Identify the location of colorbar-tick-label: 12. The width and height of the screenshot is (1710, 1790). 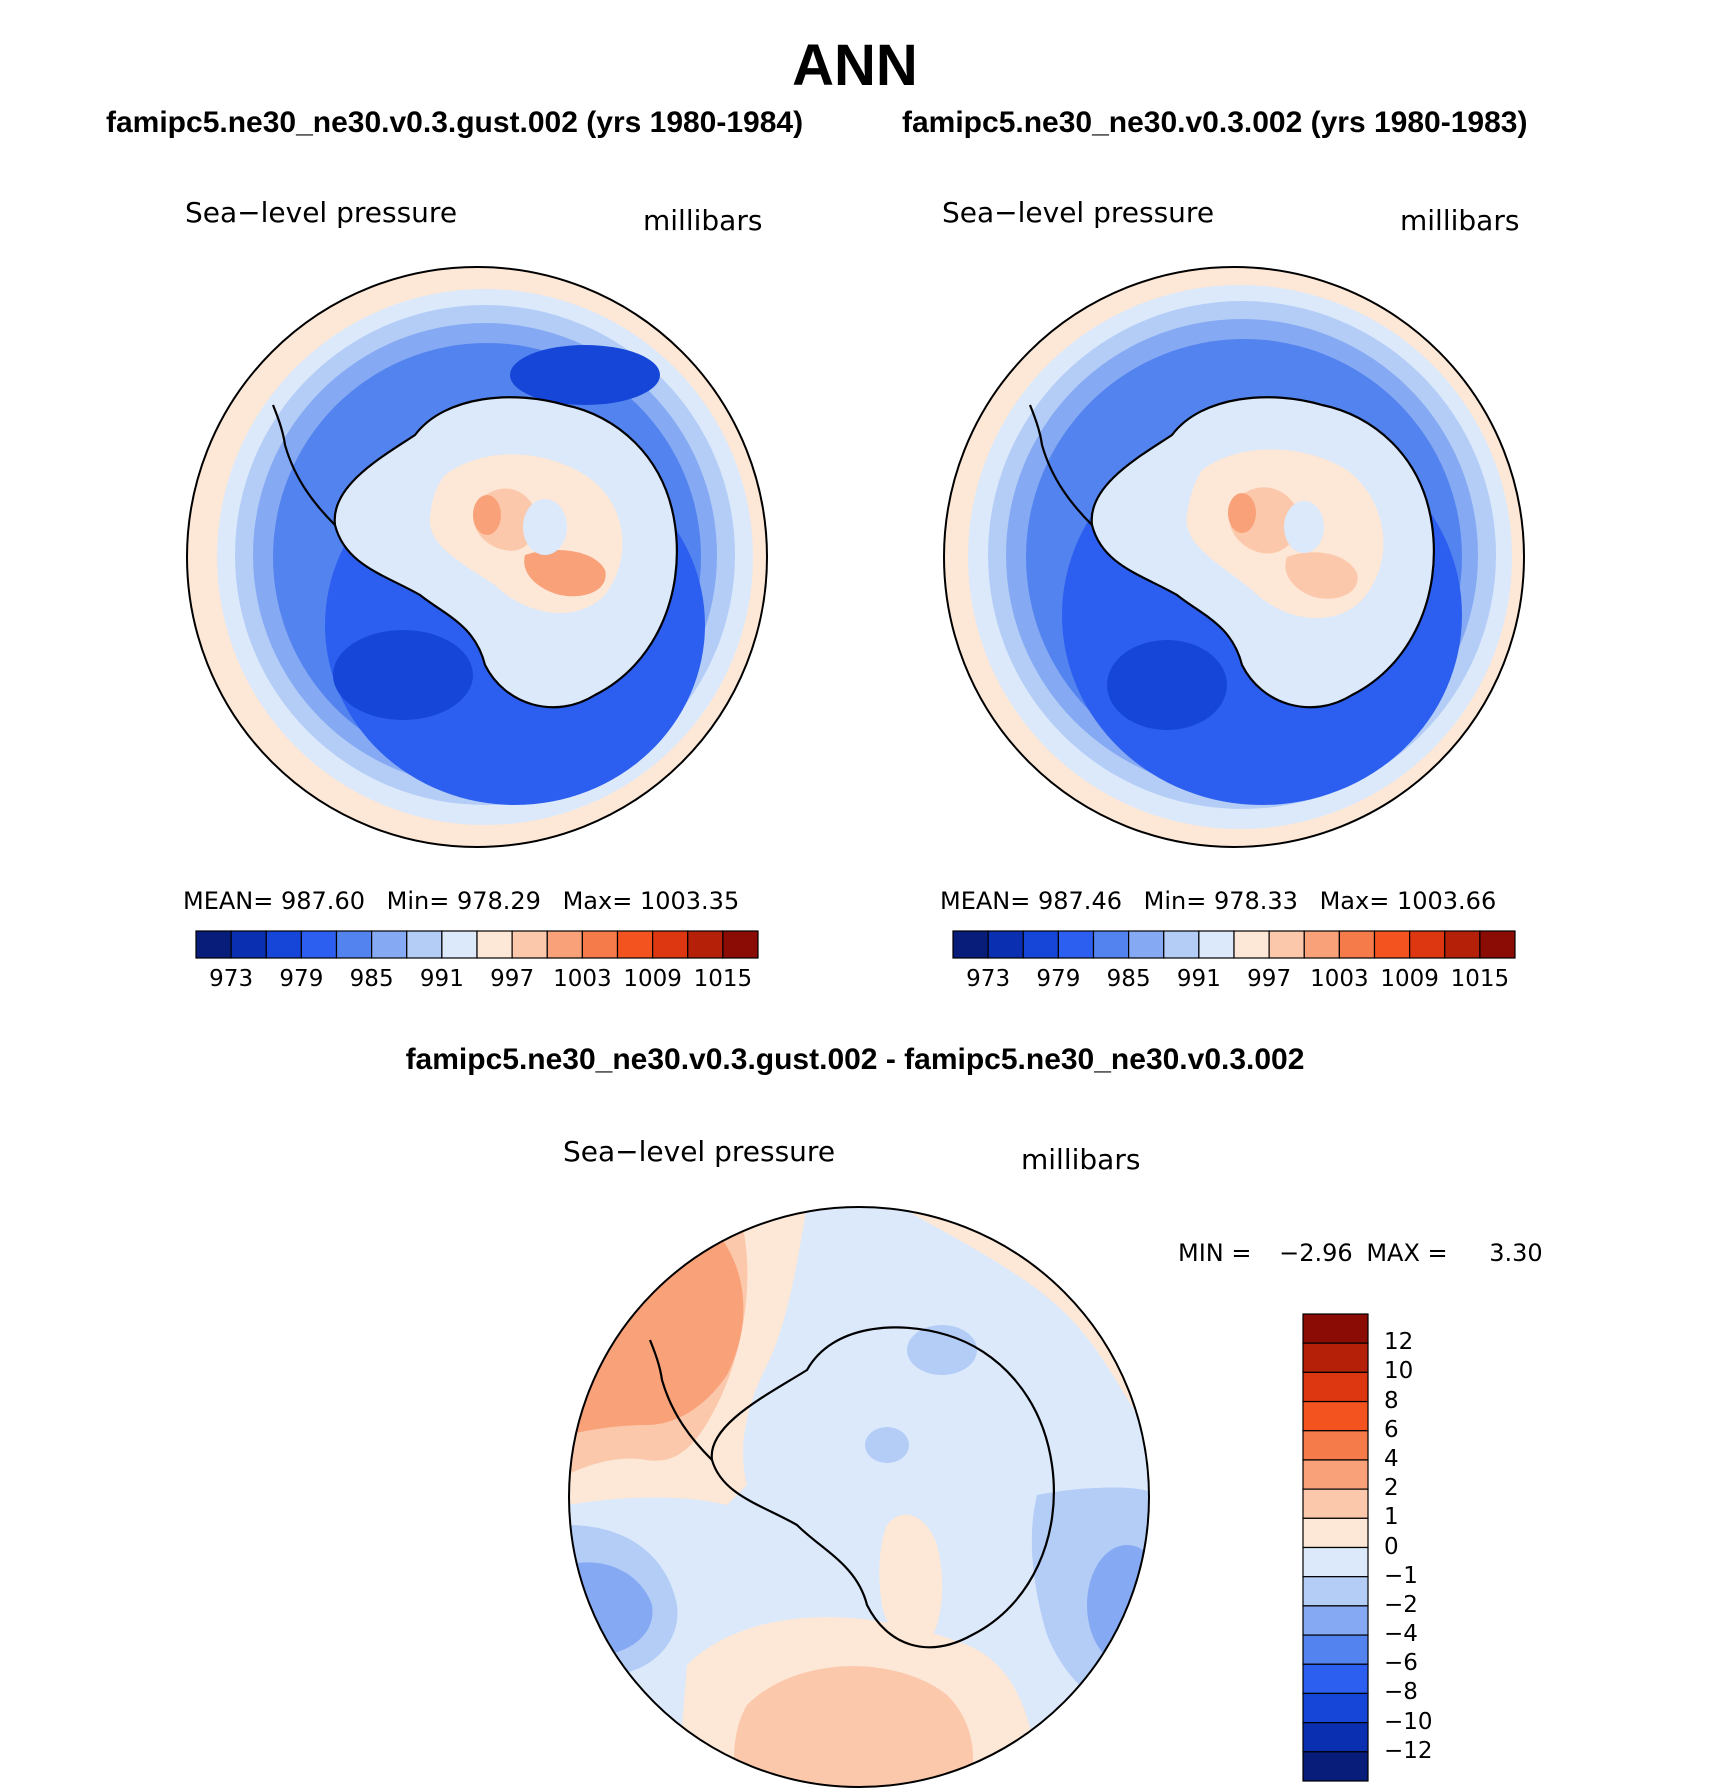
(1399, 1342).